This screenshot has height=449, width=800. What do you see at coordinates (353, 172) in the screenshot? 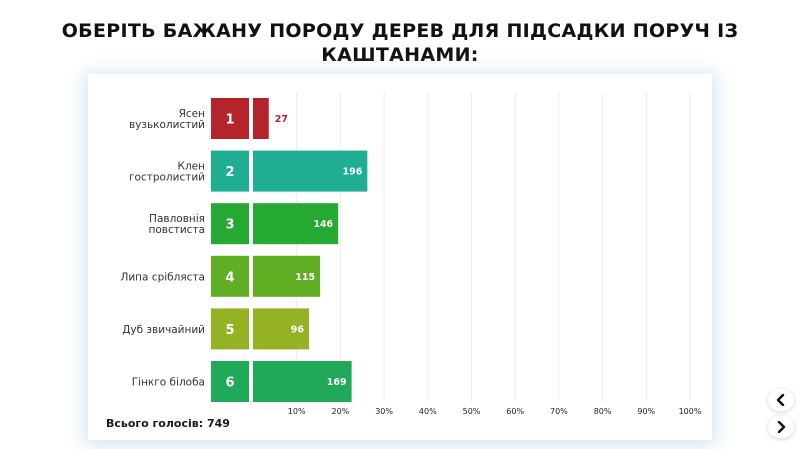
I see `bar-value-label: 196` at bounding box center [353, 172].